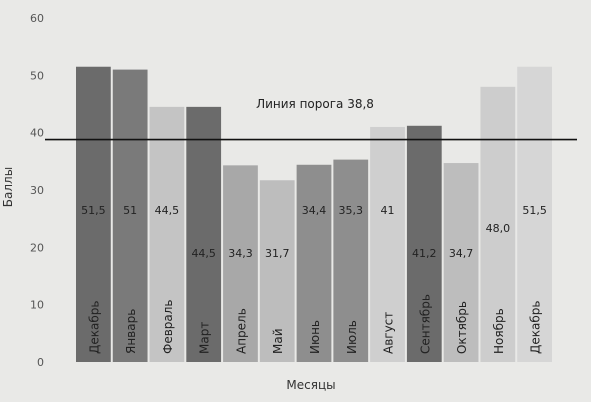 This screenshot has height=402, width=591. Describe the element at coordinates (315, 337) in the screenshot. I see `category-label: Июнь` at that location.